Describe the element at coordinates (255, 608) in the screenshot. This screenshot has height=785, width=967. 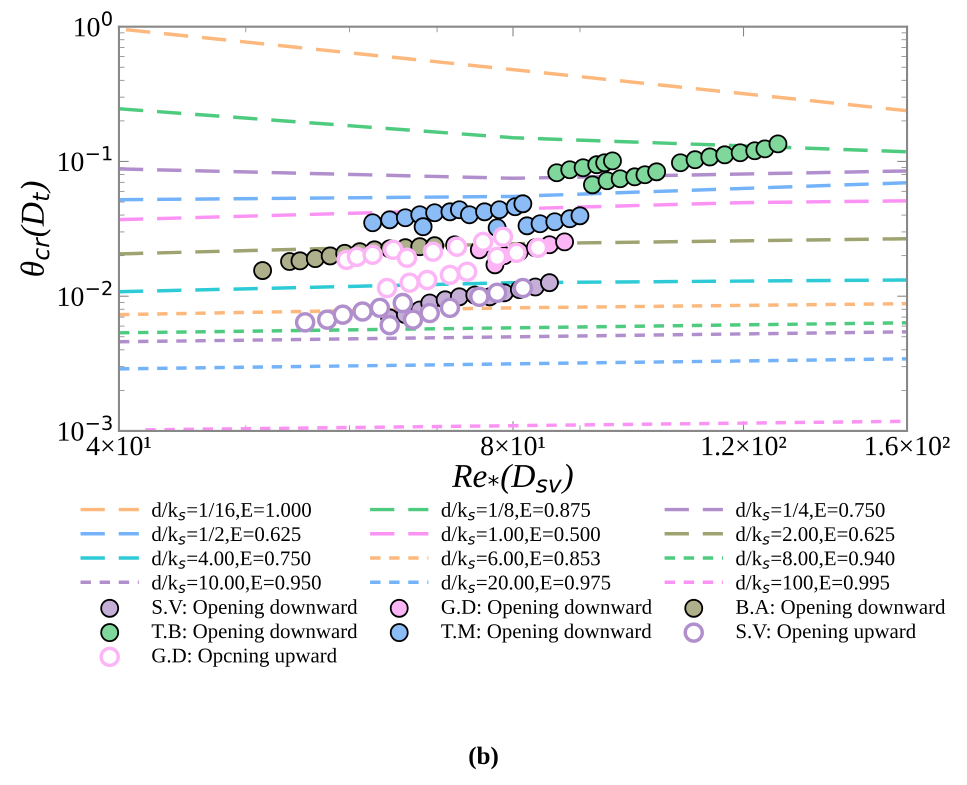
I see `legend-label: S.V: Opening downward` at that location.